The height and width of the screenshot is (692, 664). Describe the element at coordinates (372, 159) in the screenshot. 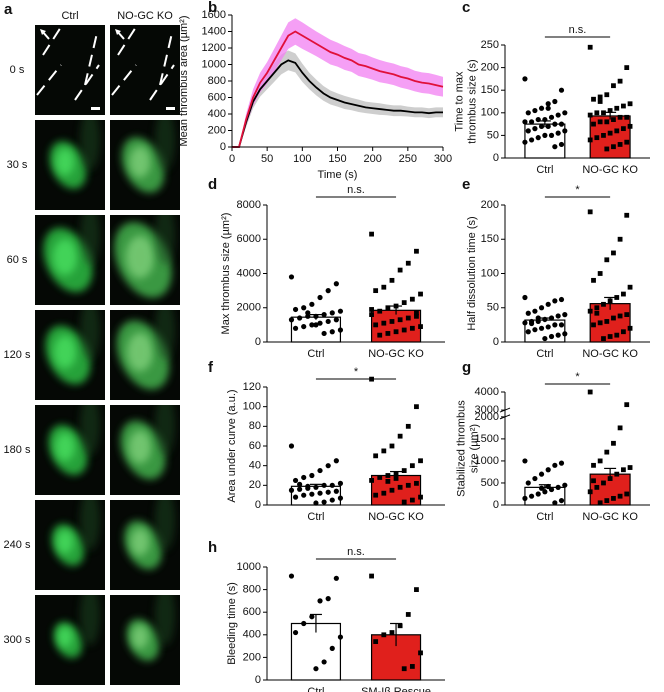

I see `x-tick-label: 200` at that location.